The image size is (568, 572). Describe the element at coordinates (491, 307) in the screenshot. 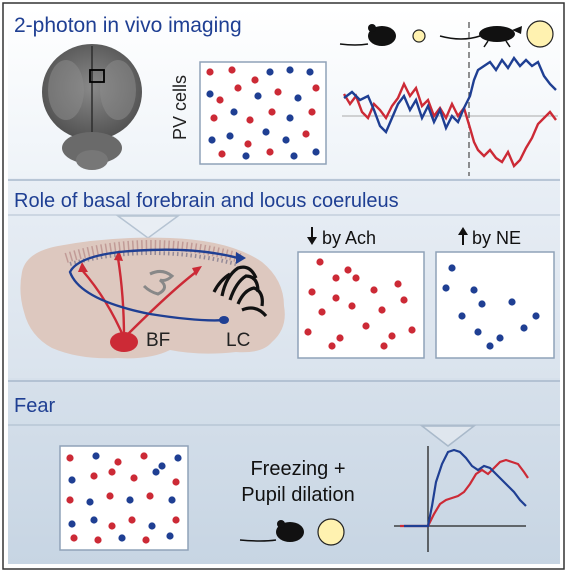

I see `ne-cells-dots` at that location.